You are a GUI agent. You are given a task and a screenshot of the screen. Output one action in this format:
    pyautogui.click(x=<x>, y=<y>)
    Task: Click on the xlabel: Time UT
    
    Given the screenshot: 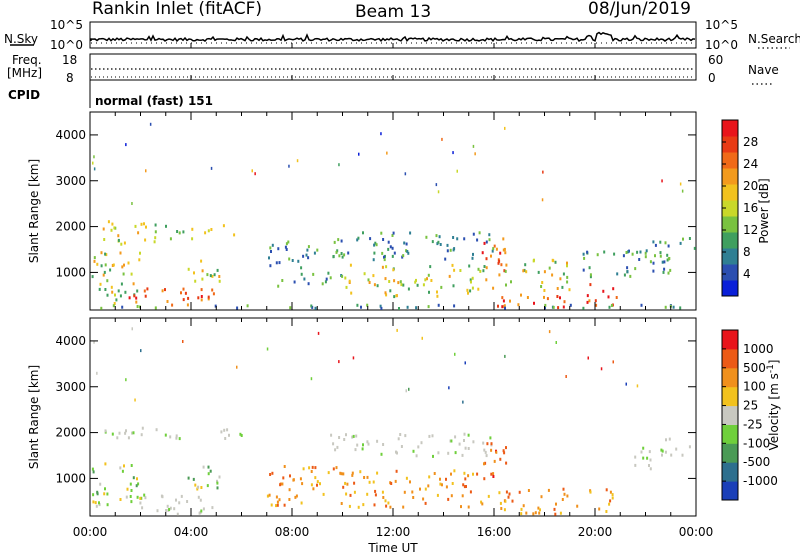 What is the action you would take?
    pyautogui.click(x=392, y=547)
    